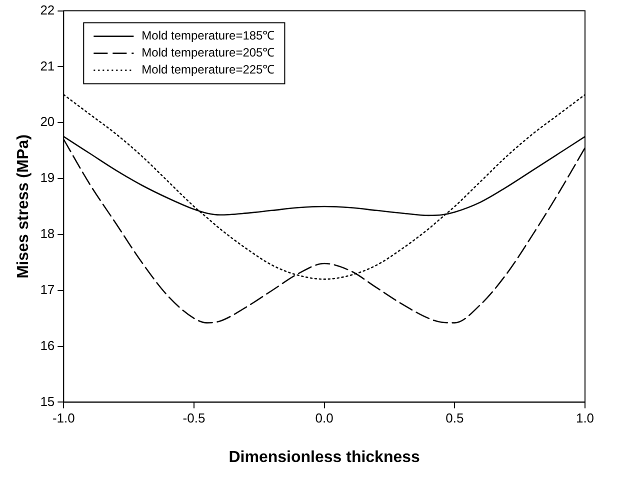 The image size is (619, 481). Describe the element at coordinates (47, 10) in the screenshot. I see `y-tick-label: 22` at that location.